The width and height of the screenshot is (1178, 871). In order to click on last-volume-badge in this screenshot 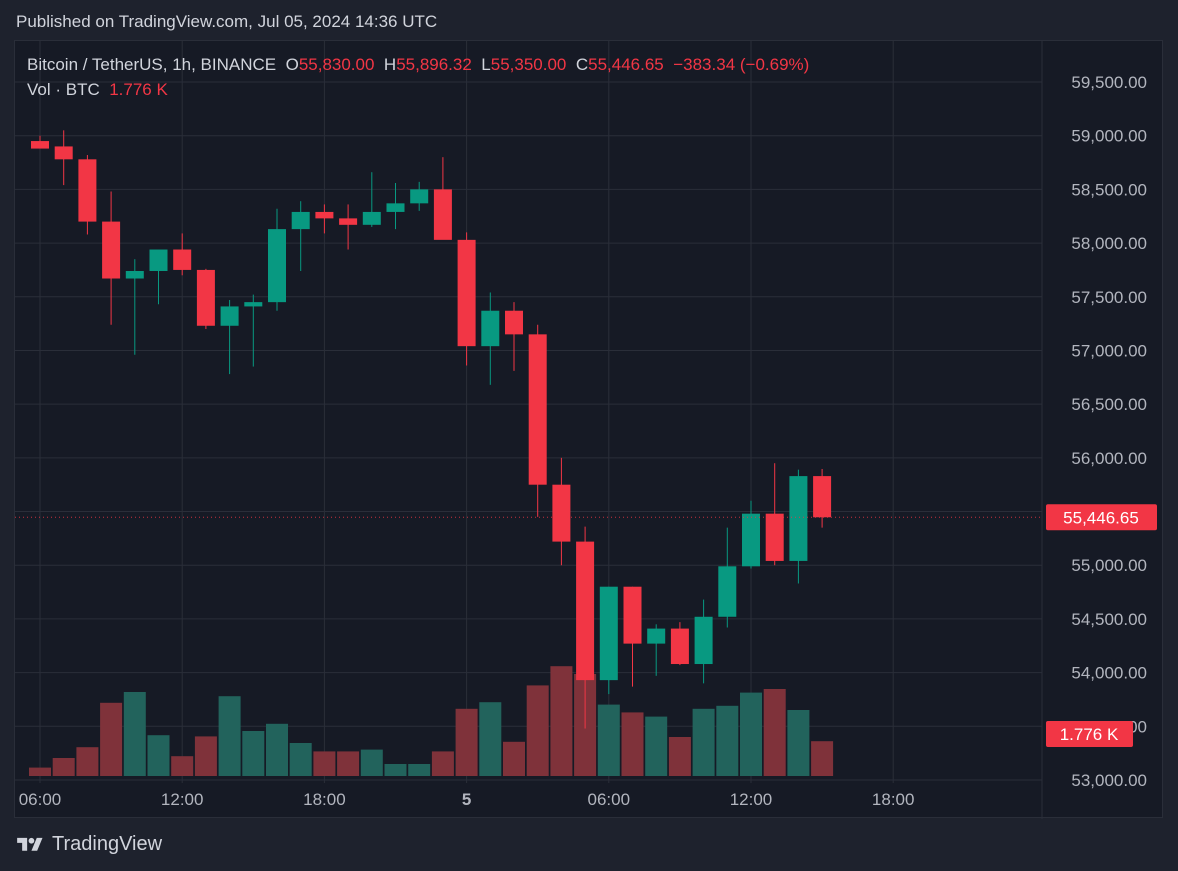, I will do `click(1089, 734)`.